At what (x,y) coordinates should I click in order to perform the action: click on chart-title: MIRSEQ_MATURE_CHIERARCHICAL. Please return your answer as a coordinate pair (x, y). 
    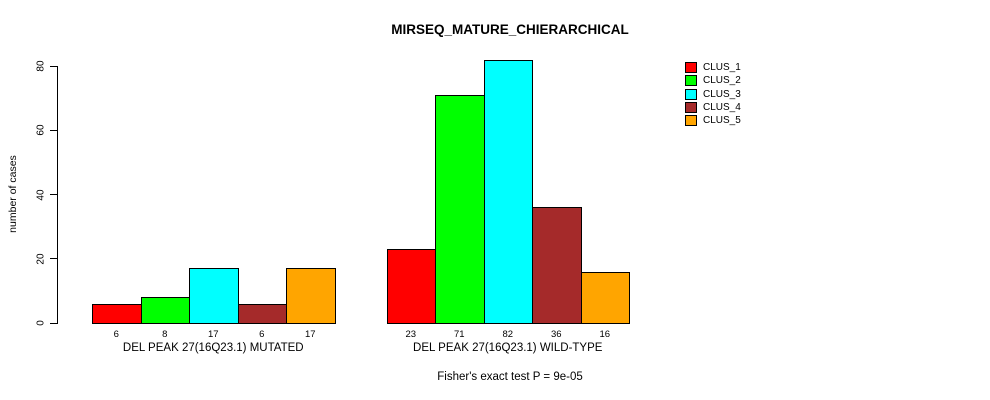
    Looking at the image, I should click on (510, 29).